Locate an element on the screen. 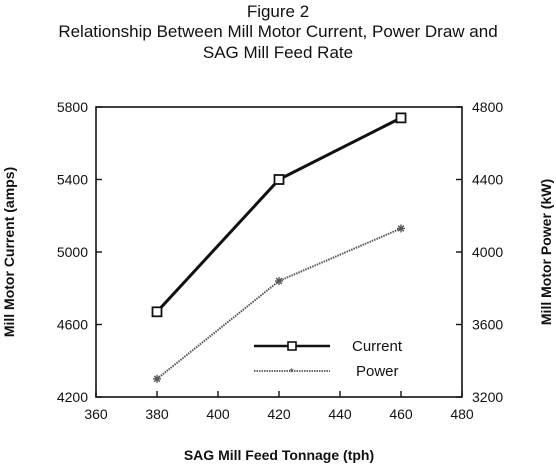 The width and height of the screenshot is (556, 470). x-tick-label: 420 is located at coordinates (279, 414).